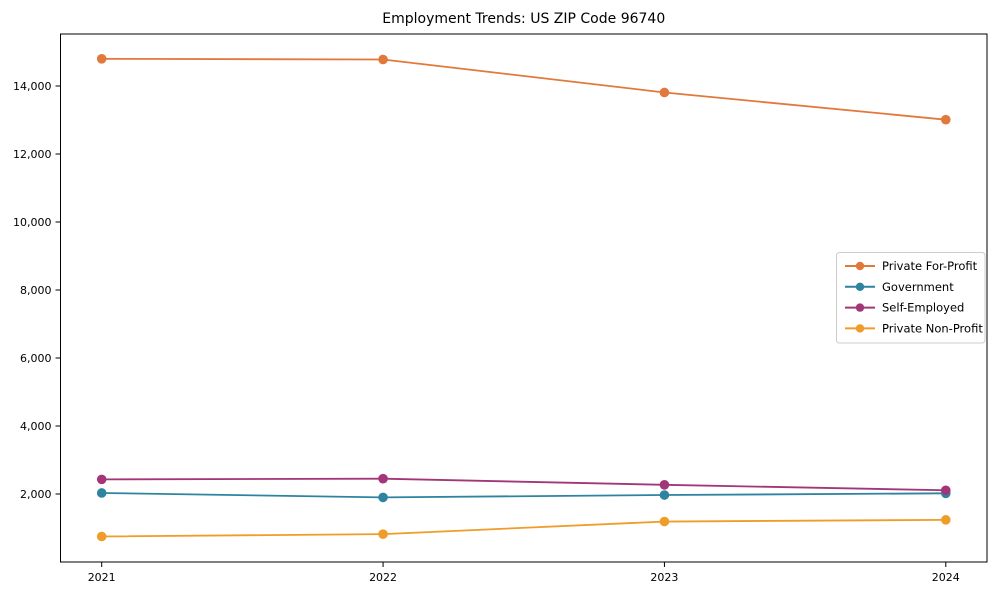 This screenshot has width=1000, height=600. What do you see at coordinates (664, 521) in the screenshot?
I see `data-point-private-non-profit-2023` at bounding box center [664, 521].